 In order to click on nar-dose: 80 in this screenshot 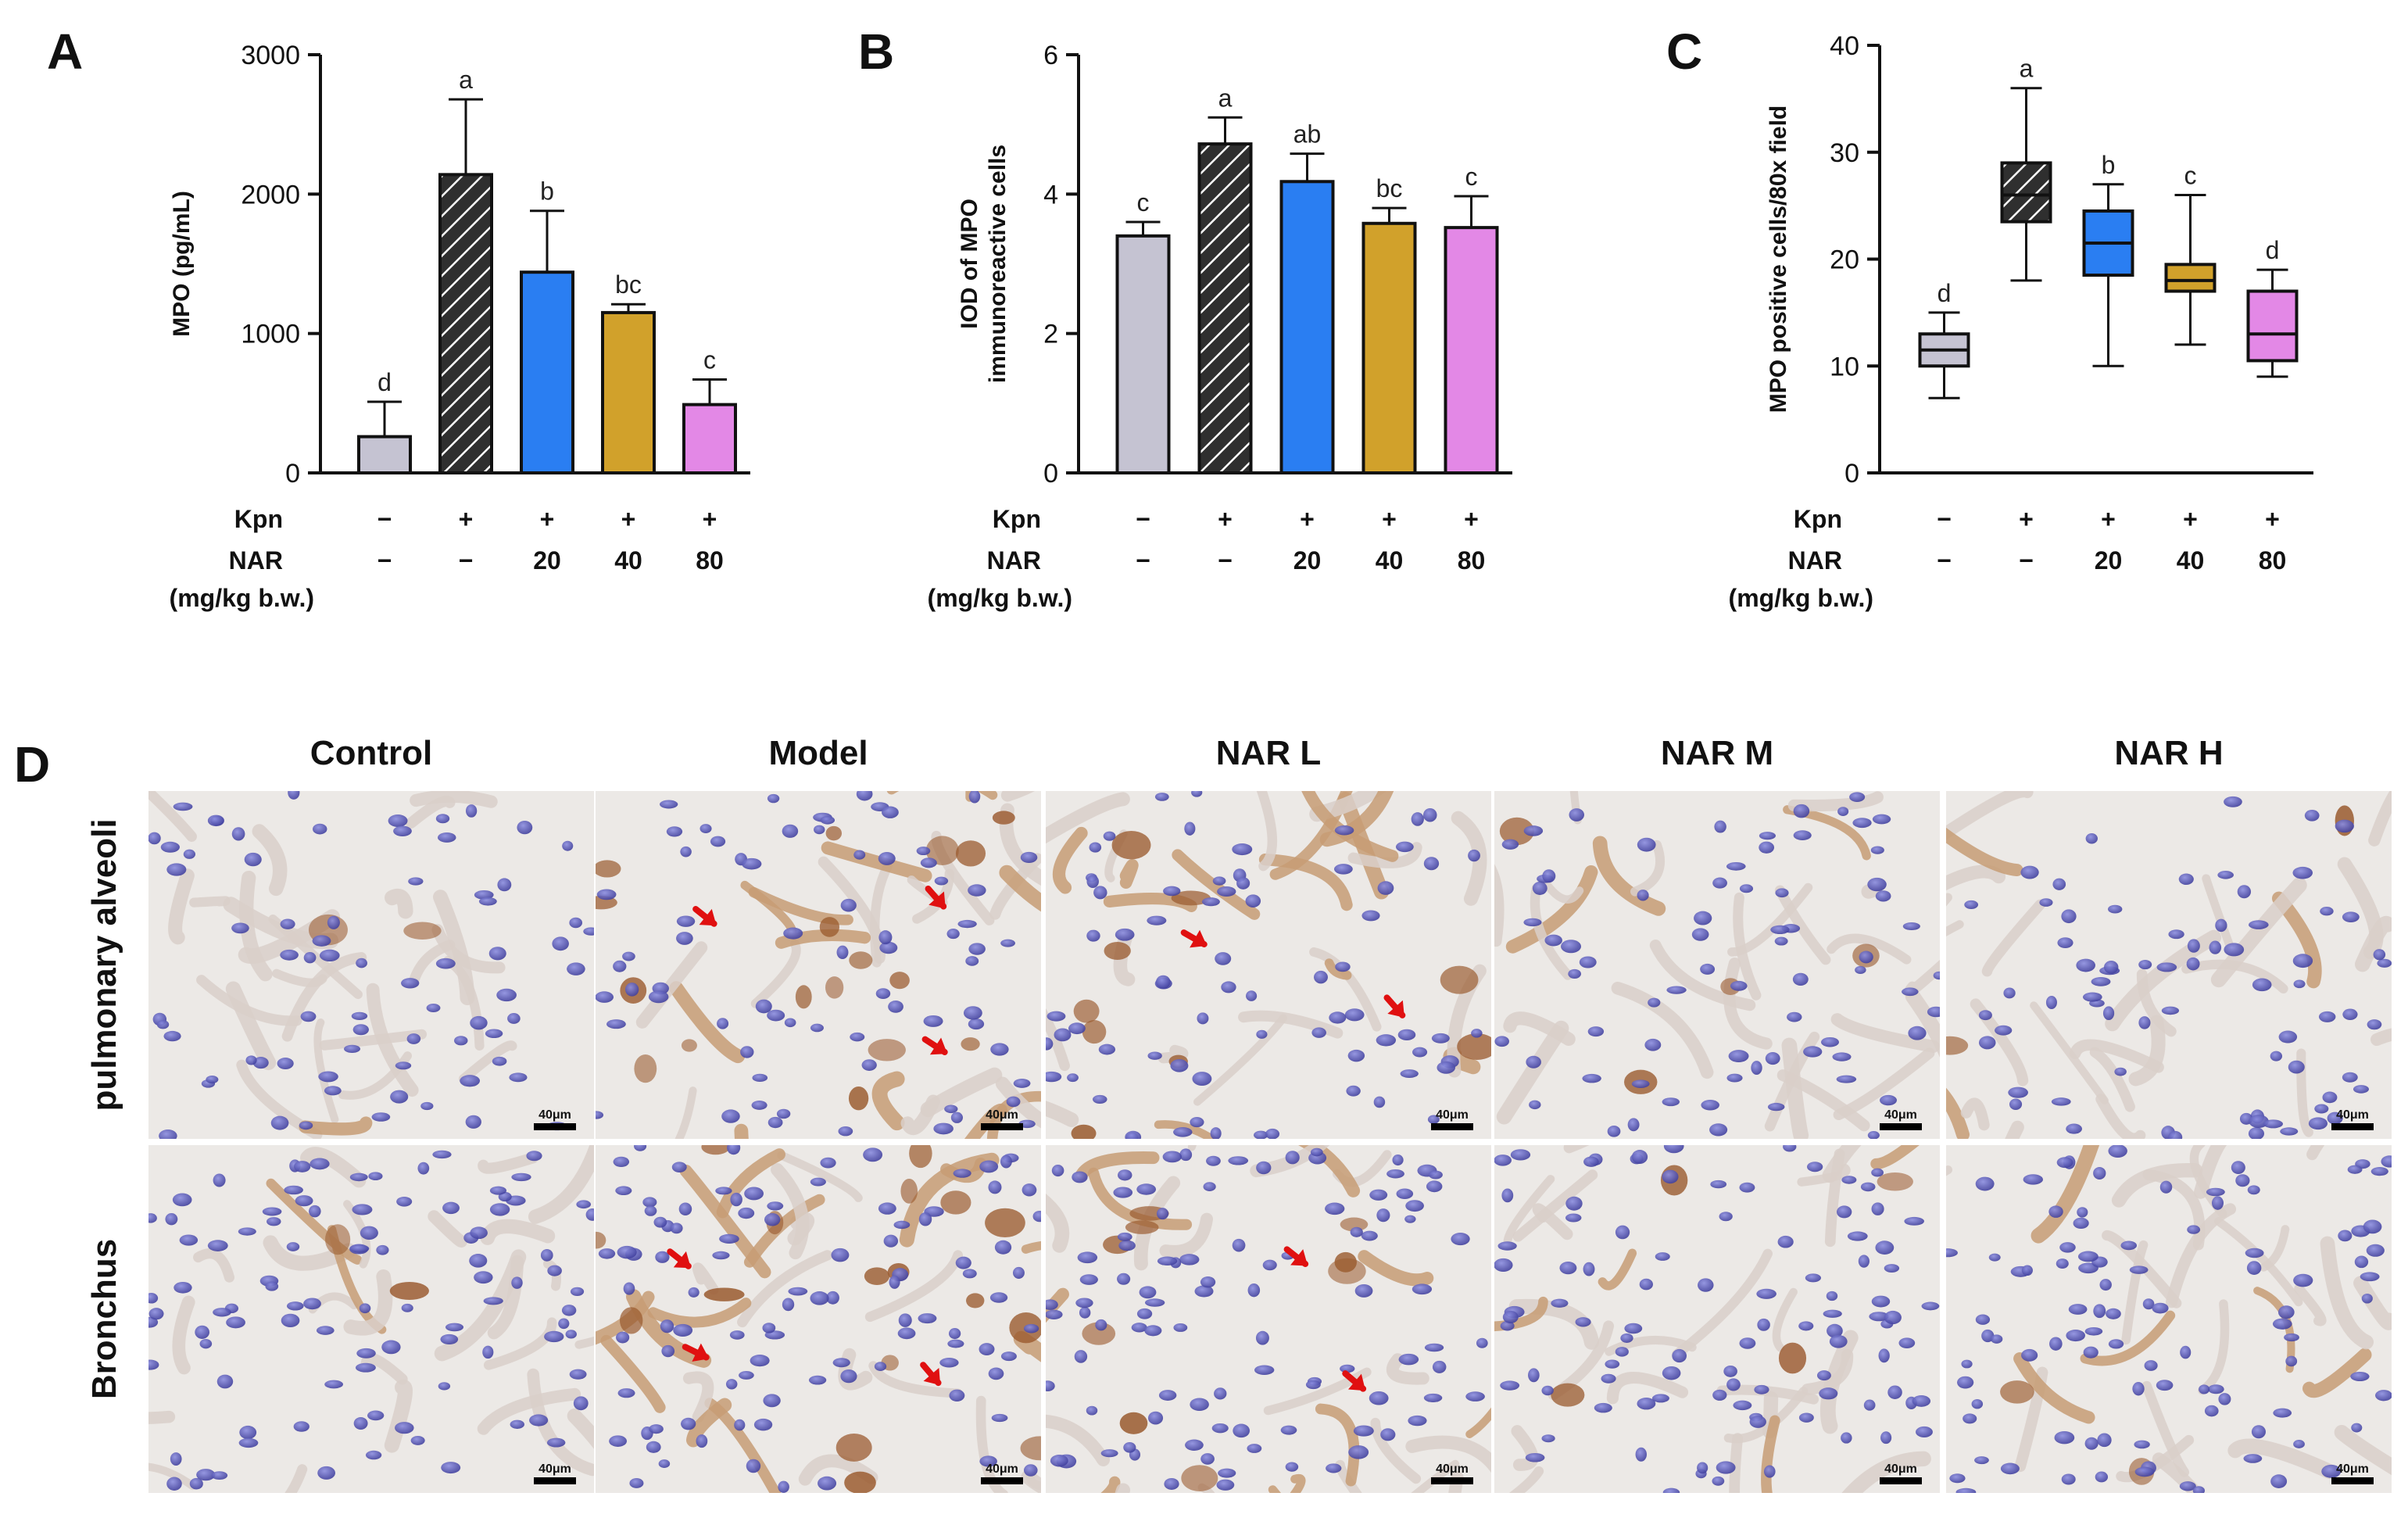, I will do `click(710, 560)`.